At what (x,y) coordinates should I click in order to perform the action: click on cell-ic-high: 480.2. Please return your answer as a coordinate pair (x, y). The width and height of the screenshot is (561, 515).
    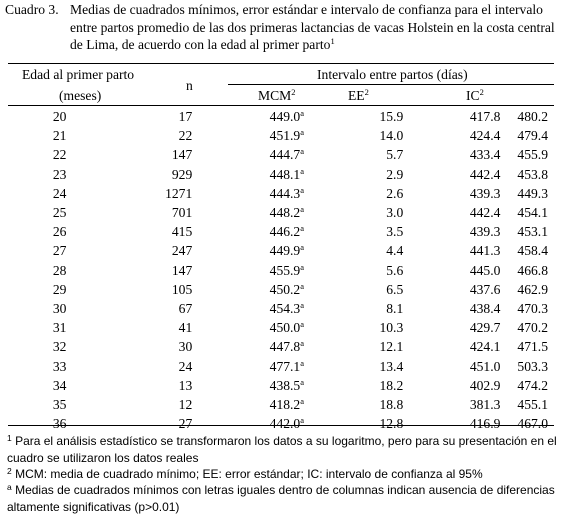
    Looking at the image, I should click on (532, 116).